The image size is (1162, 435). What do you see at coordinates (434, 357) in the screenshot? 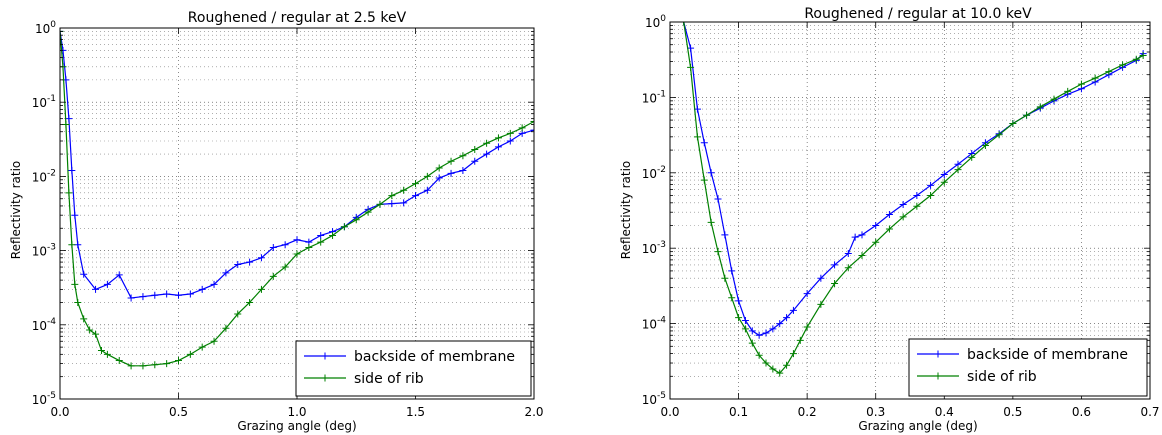
I see `legend-label-backside-of-membrane: backside of membrane` at bounding box center [434, 357].